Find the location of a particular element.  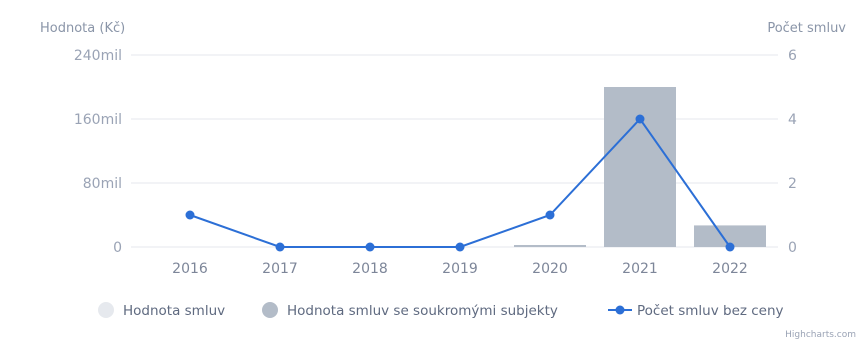

x-tick-label: 2020 is located at coordinates (550, 269).